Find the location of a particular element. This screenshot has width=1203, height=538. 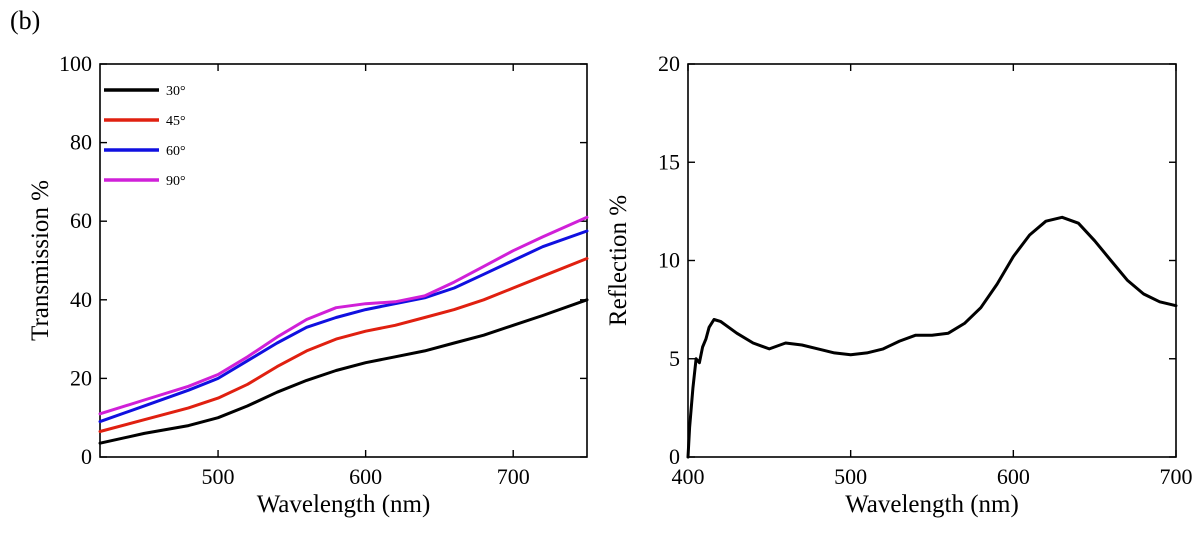

y-tick-label: 60 is located at coordinates (81, 220).